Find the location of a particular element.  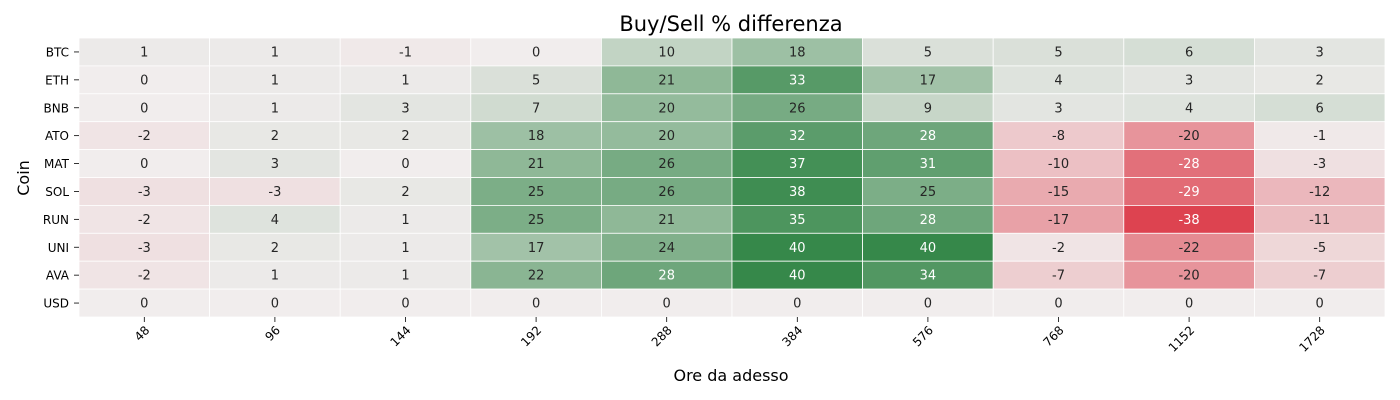

cell-value-label: 34 is located at coordinates (928, 276).